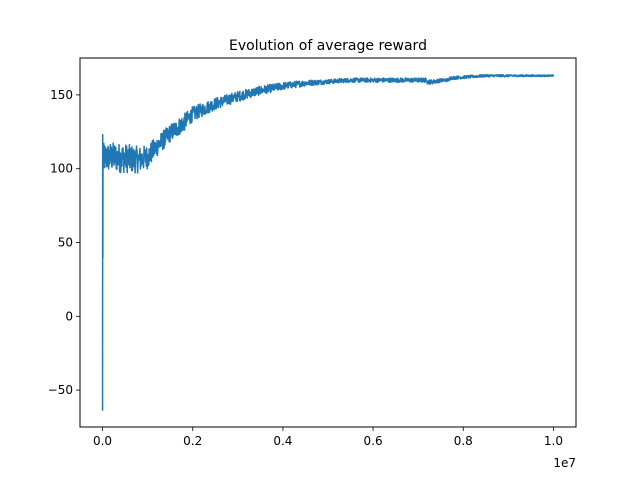 Image resolution: width=640 pixels, height=480 pixels. What do you see at coordinates (328, 437) in the screenshot?
I see `x-axis: 0.0 0.2 0.4 0.6 0.8 1.0` at bounding box center [328, 437].